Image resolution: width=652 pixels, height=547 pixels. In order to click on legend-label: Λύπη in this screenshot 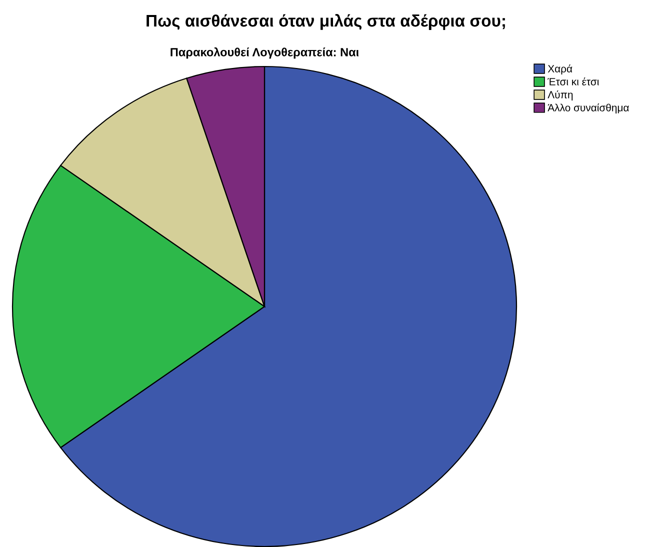, I will do `click(560, 95)`.